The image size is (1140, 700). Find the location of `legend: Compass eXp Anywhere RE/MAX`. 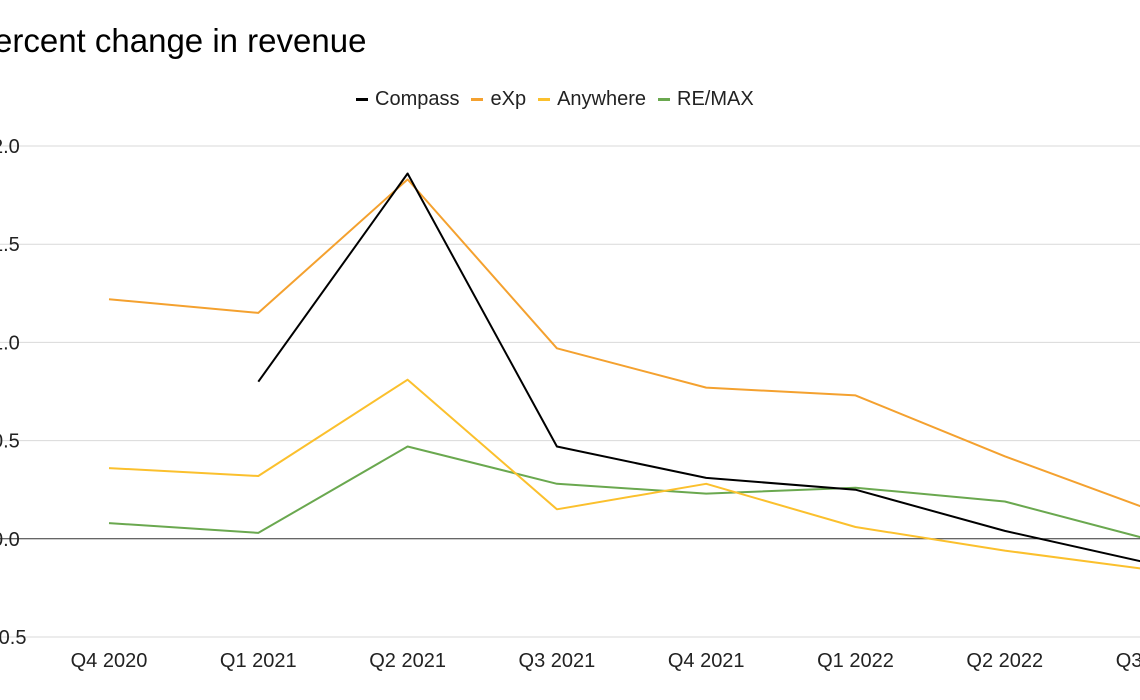

legend: Compass eXp Anywhere RE/MAX is located at coordinates (555, 99).